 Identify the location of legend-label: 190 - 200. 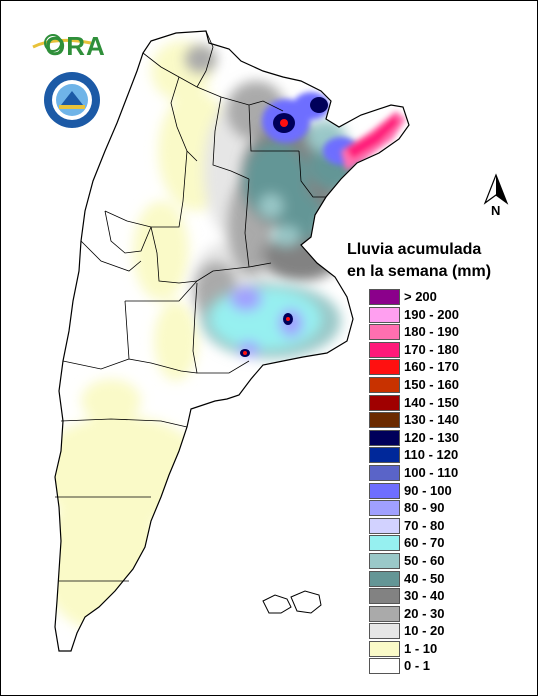
(431, 314).